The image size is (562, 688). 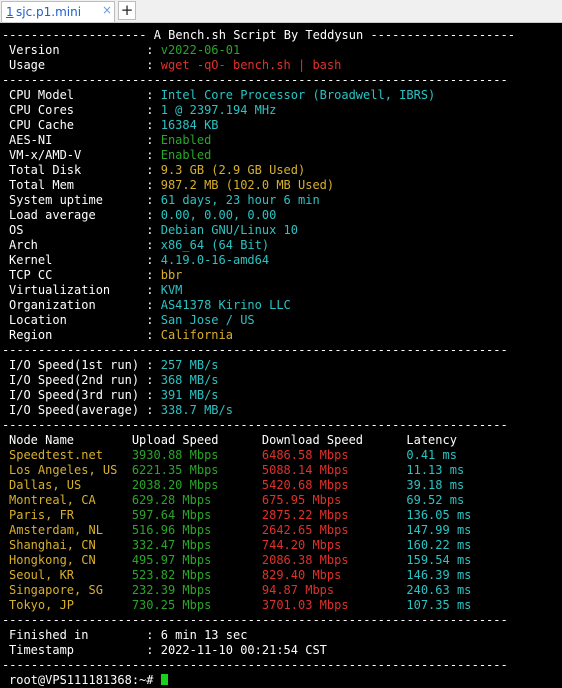 What do you see at coordinates (196, 590) in the screenshot?
I see `upload-speed: 232.39 Mbps` at bounding box center [196, 590].